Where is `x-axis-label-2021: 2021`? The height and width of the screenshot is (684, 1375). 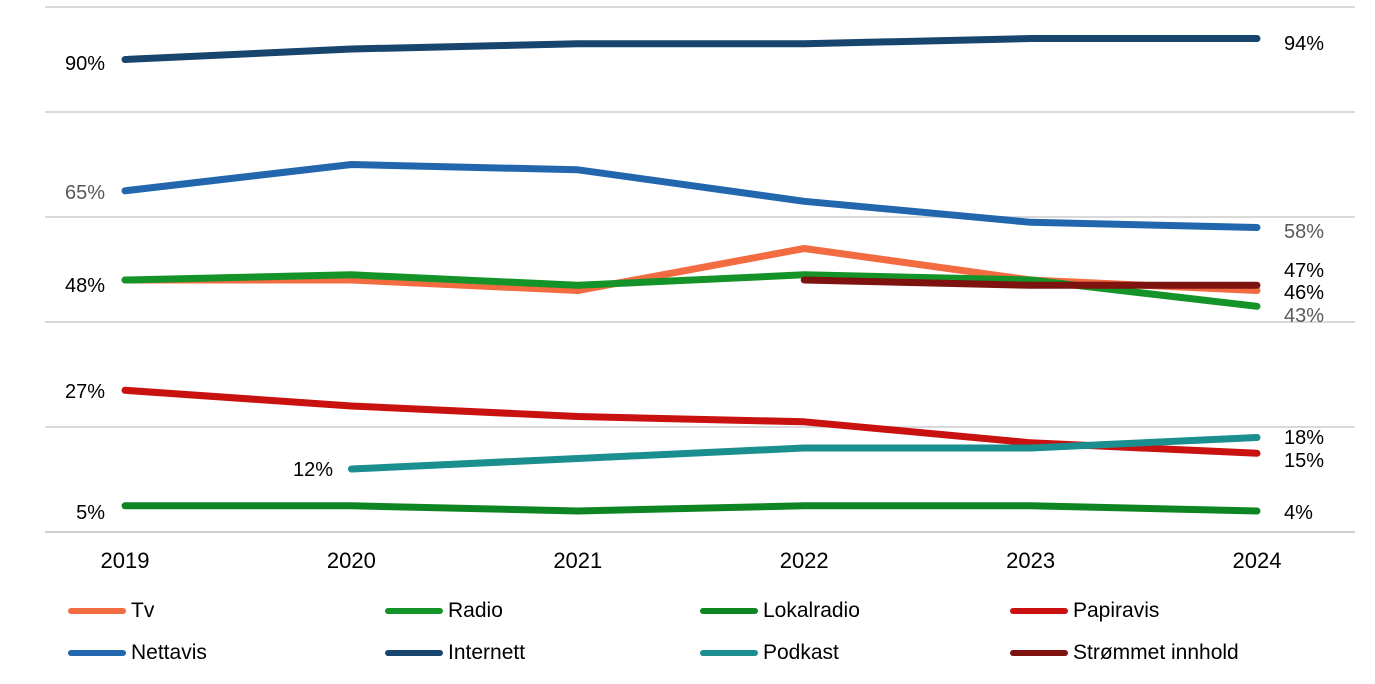 x-axis-label-2021: 2021 is located at coordinates (578, 560).